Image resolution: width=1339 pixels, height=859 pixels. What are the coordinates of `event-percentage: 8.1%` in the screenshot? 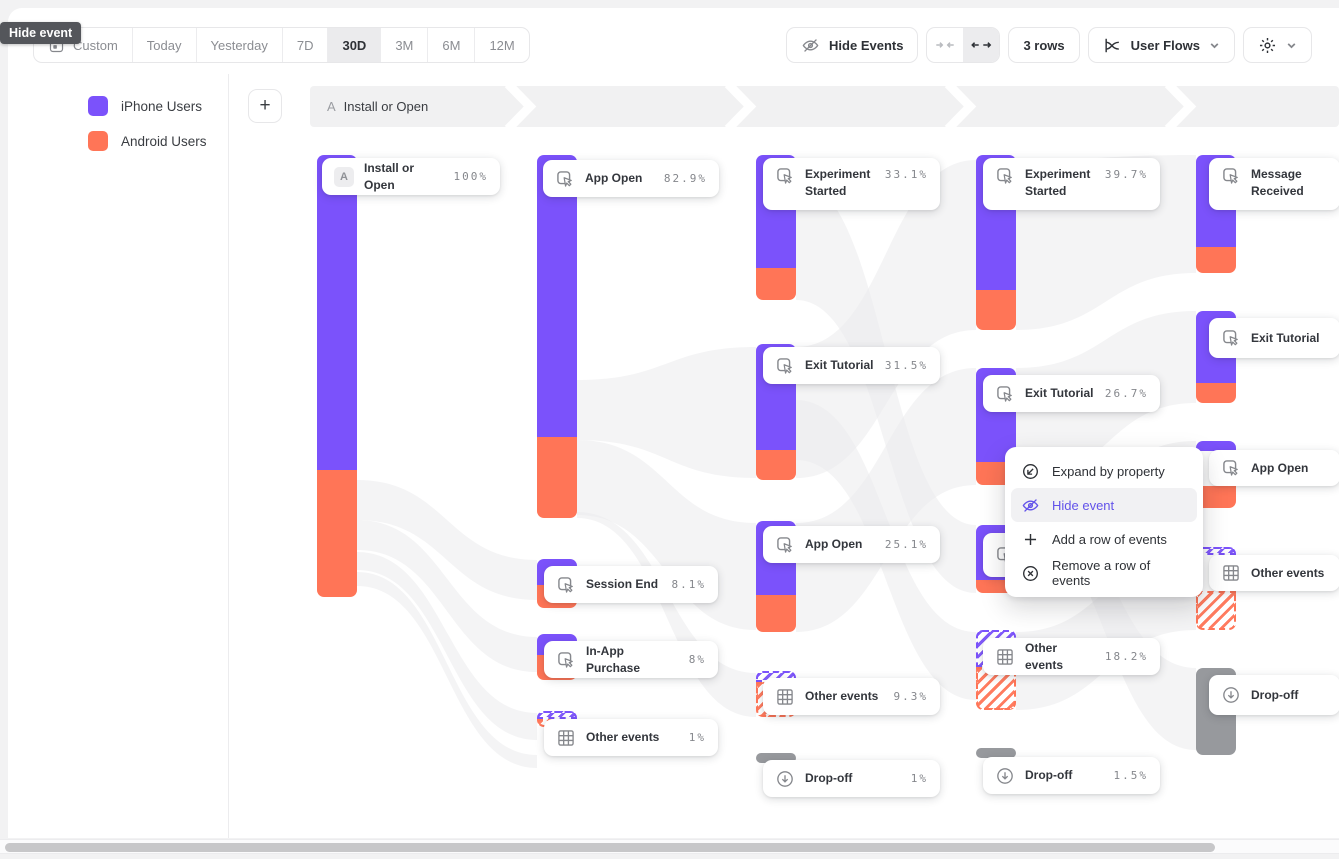 It's located at (688, 584).